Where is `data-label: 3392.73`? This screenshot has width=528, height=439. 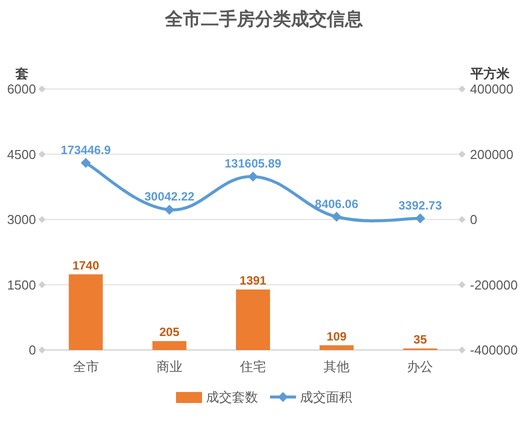
data-label: 3392.73 is located at coordinates (420, 205).